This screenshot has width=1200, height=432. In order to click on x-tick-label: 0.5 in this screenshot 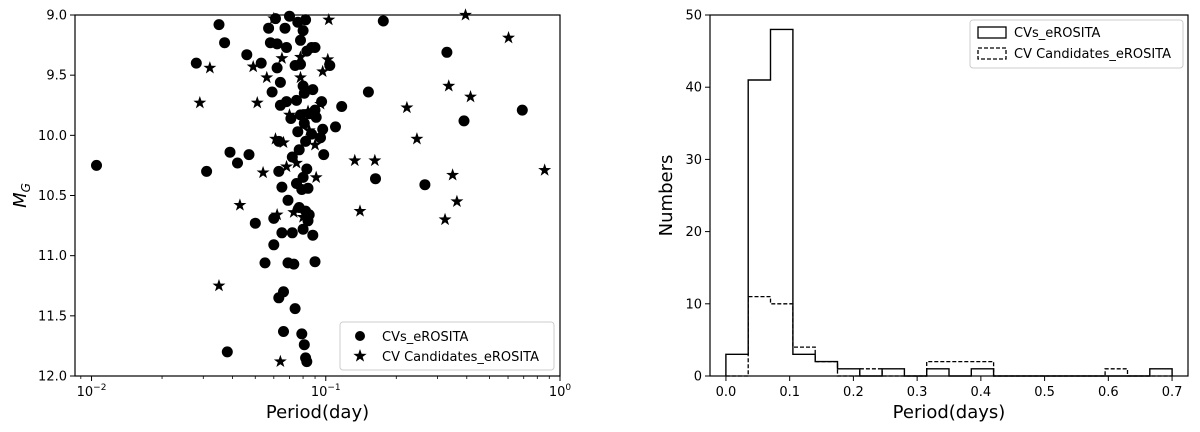, I will do `click(1044, 392)`.